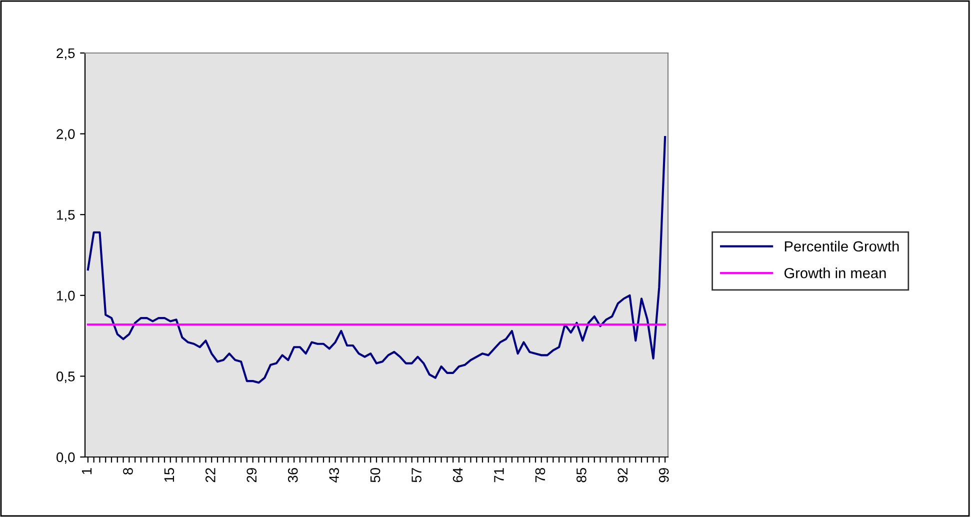 The image size is (971, 517). I want to click on y-tick-label: 2,5, so click(65, 54).